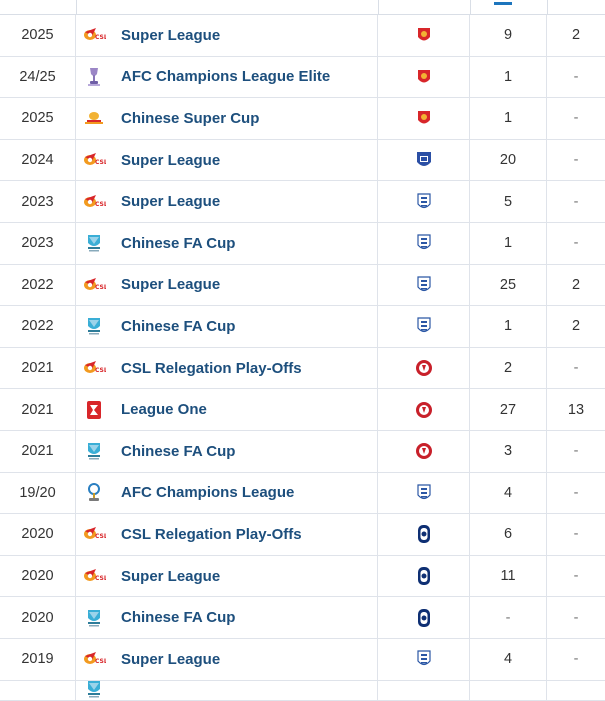 This screenshot has width=605, height=701. What do you see at coordinates (302, 7) in the screenshot?
I see `table-header` at bounding box center [302, 7].